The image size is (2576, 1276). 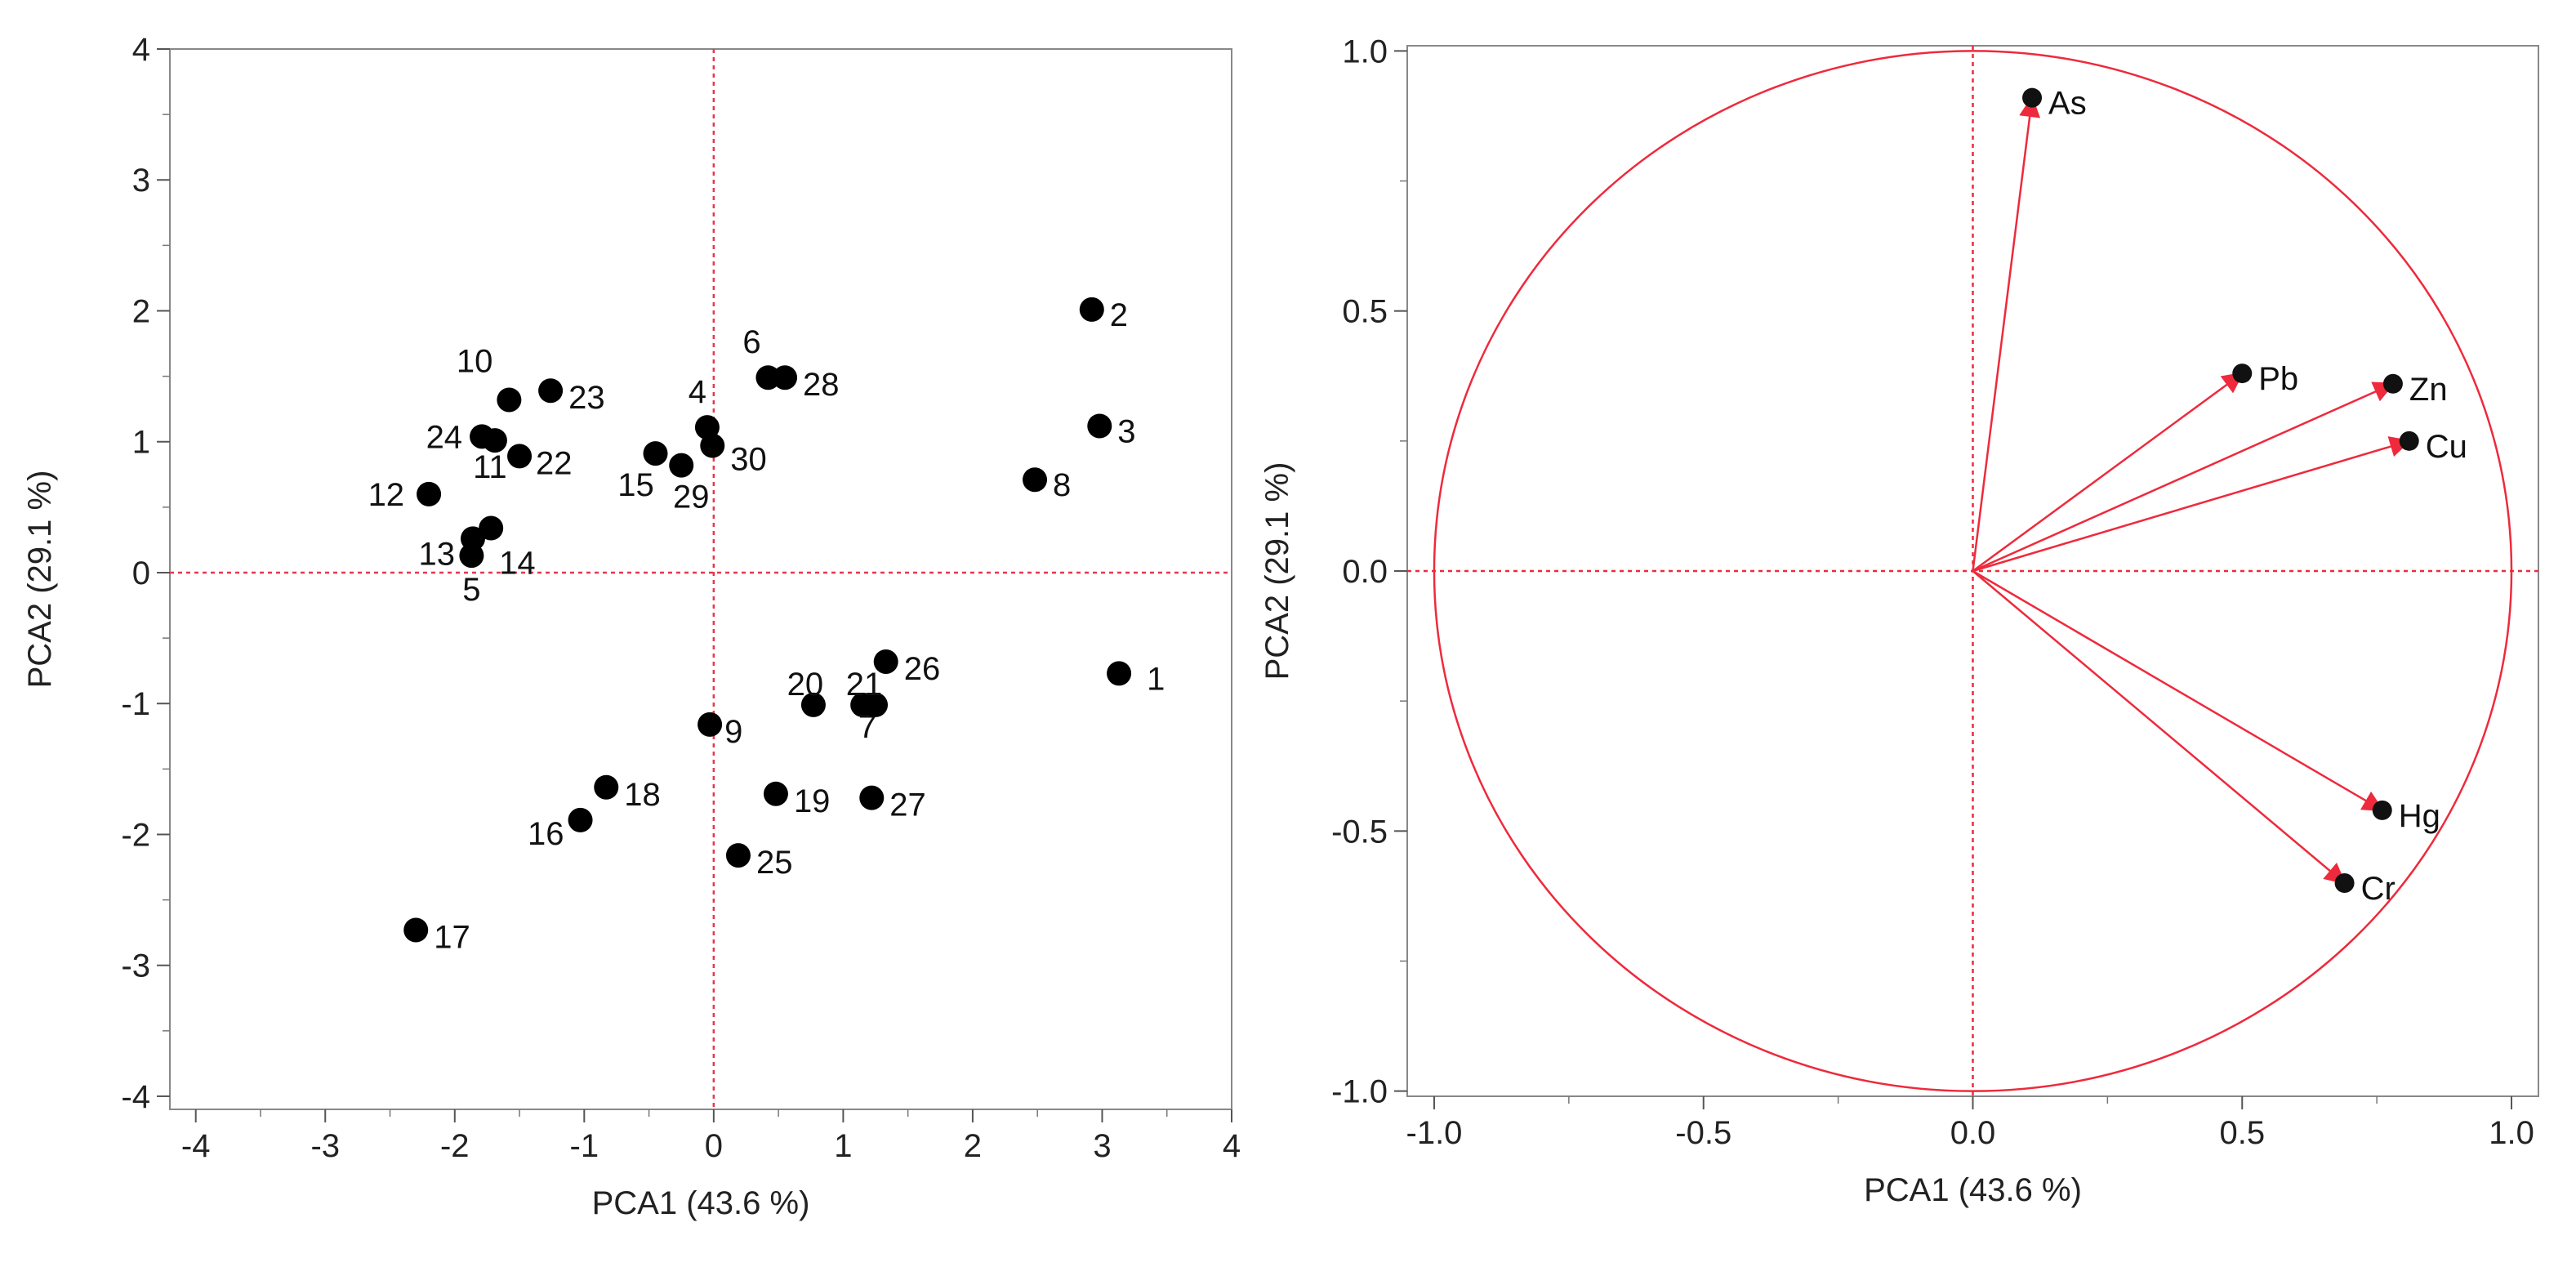 What do you see at coordinates (805, 685) in the screenshot?
I see `score-point-label: 20` at bounding box center [805, 685].